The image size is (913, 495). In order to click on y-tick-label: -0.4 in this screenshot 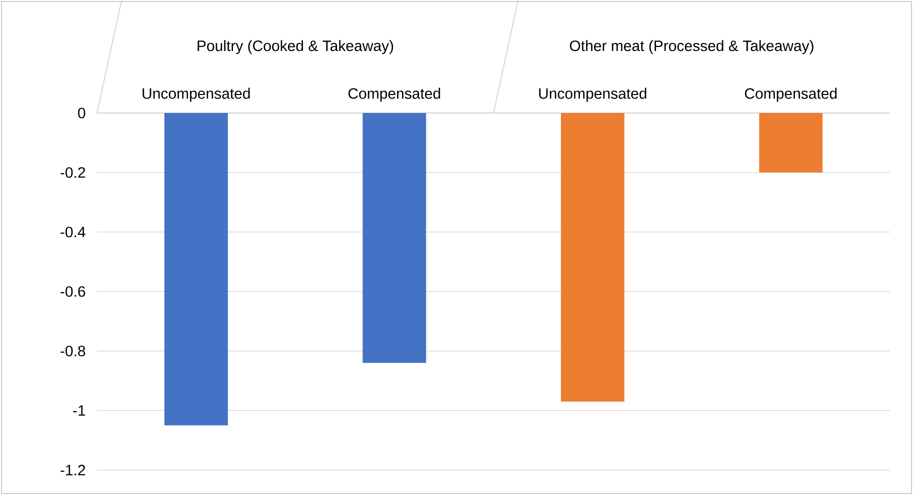, I will do `click(73, 232)`.